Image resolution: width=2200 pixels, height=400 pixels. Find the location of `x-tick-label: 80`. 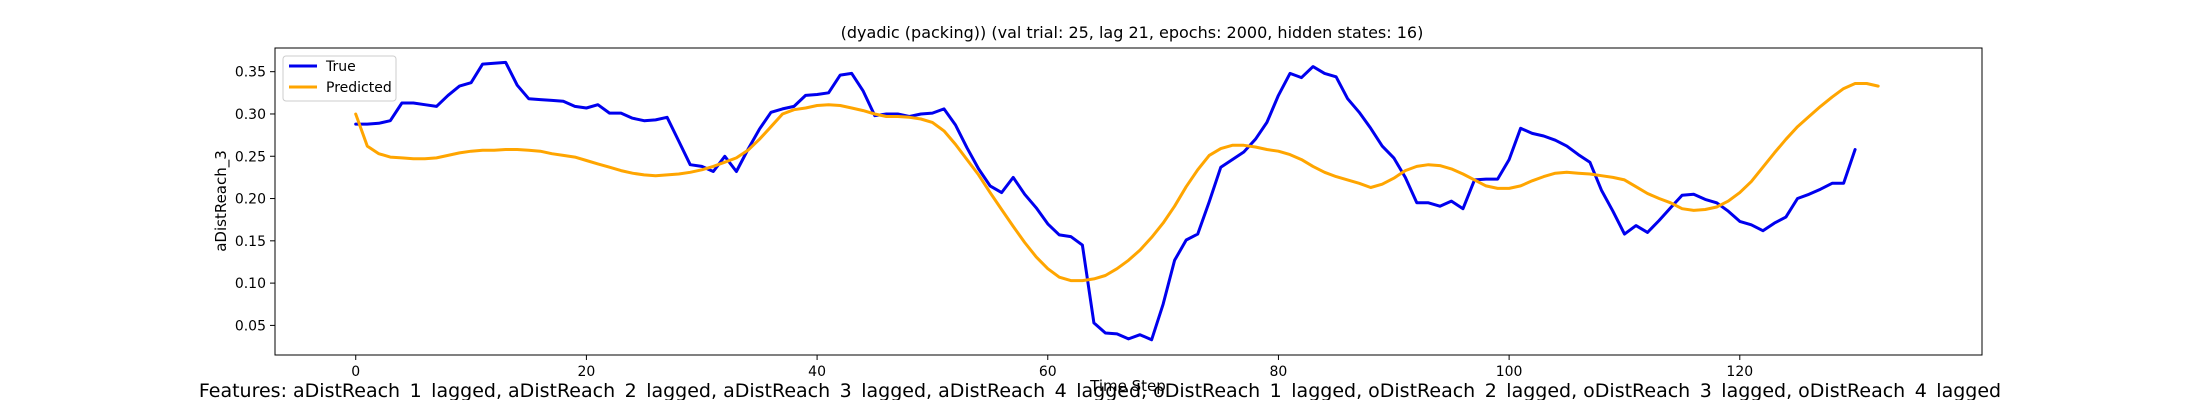

x-tick-label: 80 is located at coordinates (1279, 372).